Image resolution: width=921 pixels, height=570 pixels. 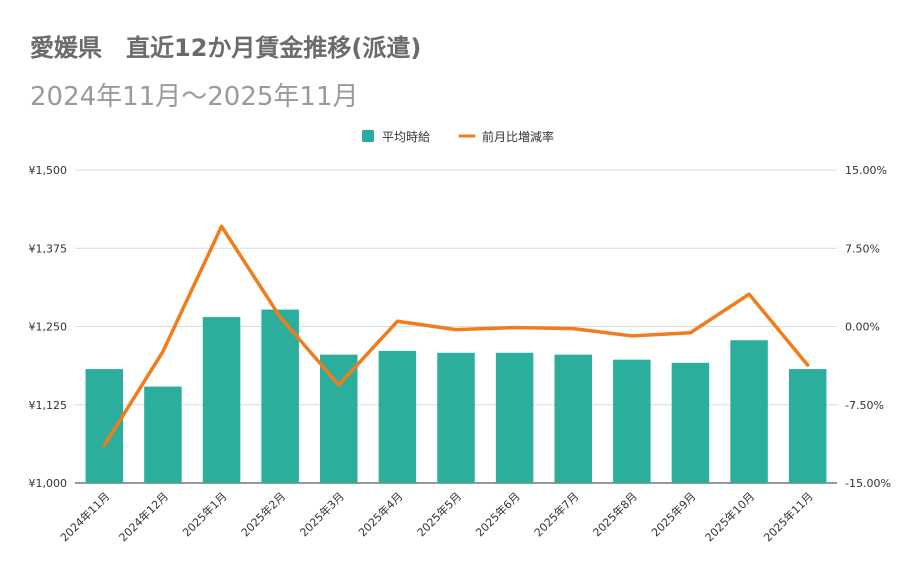 What do you see at coordinates (862, 327) in the screenshot?
I see `y-right-tick-label: 0.00%` at bounding box center [862, 327].